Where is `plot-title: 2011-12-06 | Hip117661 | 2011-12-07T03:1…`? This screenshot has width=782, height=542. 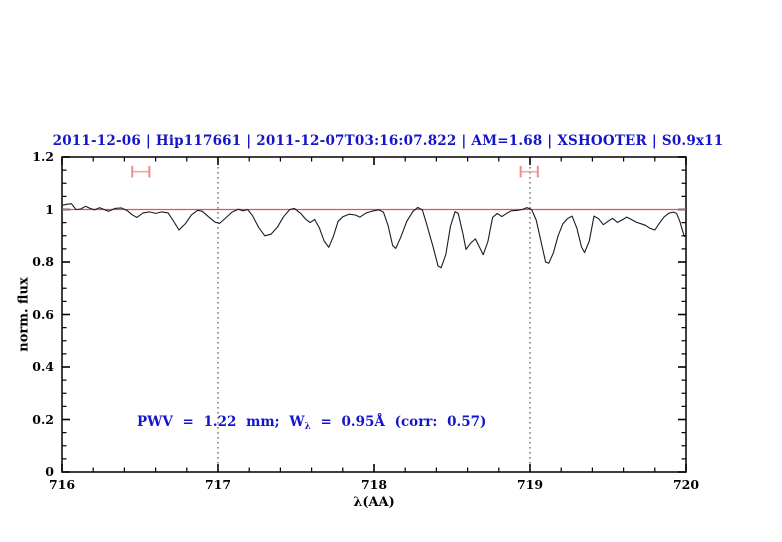
plot-title: 2011-12-06 | Hip117661 | 2011-12-07T03:1… is located at coordinates (388, 141).